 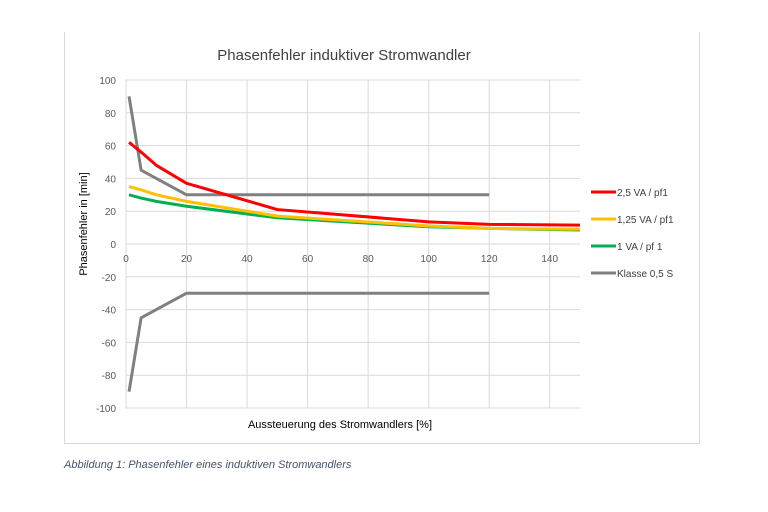 What do you see at coordinates (308, 341) in the screenshot?
I see `series-line-lower` at bounding box center [308, 341].